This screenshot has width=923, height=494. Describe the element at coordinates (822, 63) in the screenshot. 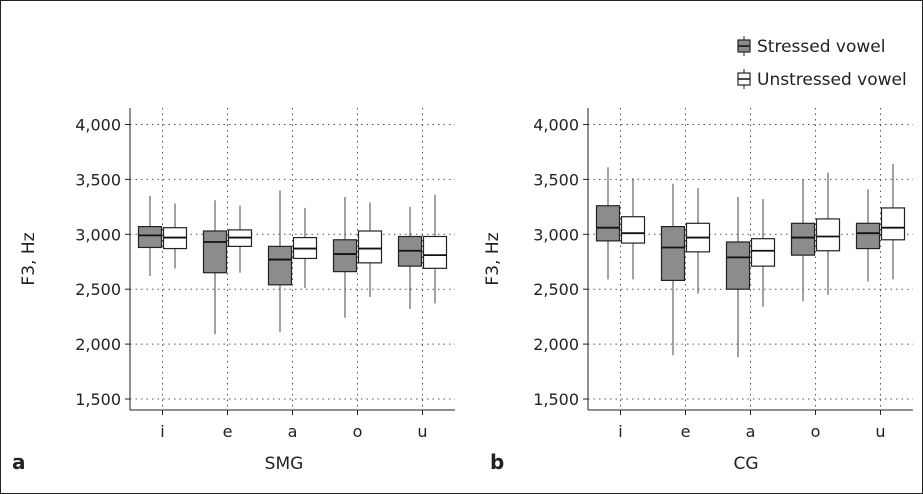

I see `legend: Stressed vowel Unstressed vowel` at that location.